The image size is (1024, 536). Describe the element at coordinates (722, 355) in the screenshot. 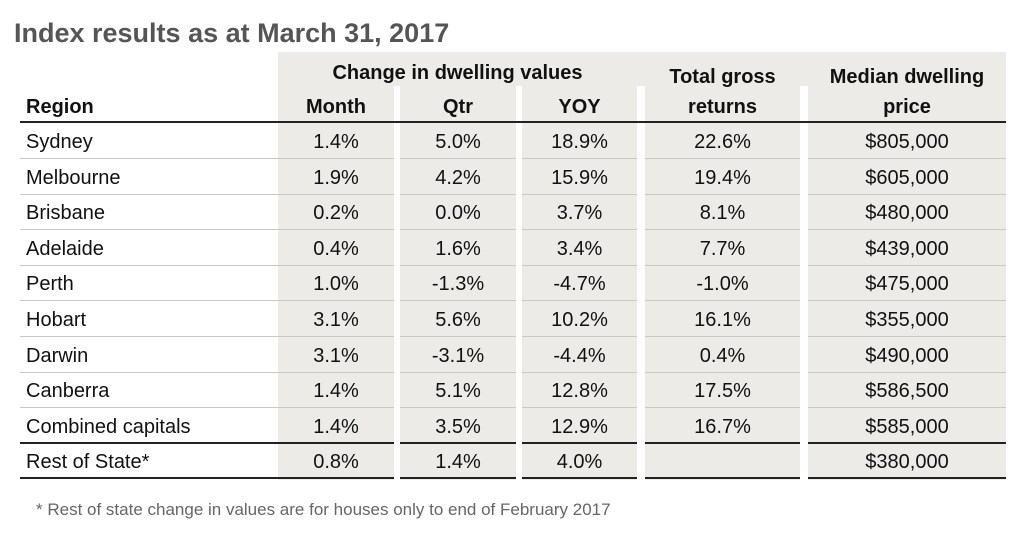

I see `cell-total: 0.4%` at that location.